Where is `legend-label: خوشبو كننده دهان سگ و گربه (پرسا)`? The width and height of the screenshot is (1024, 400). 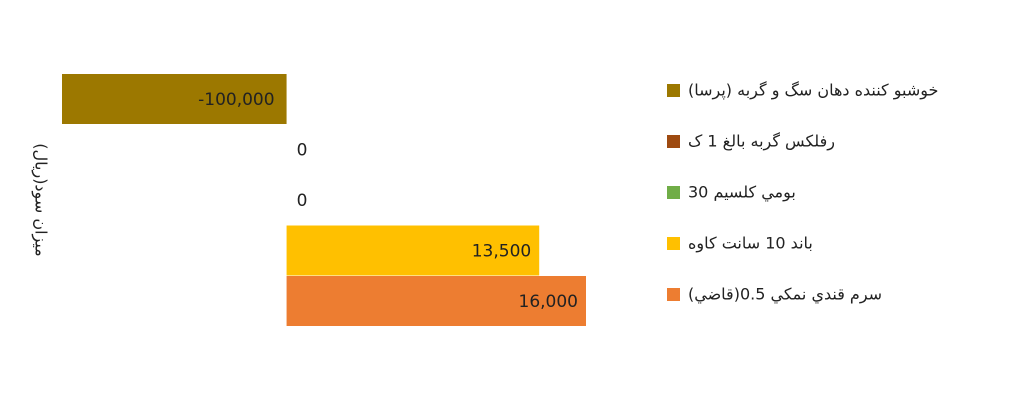 legend-label: خوشبو كننده دهان سگ و گربه (پرسا) is located at coordinates (813, 91).